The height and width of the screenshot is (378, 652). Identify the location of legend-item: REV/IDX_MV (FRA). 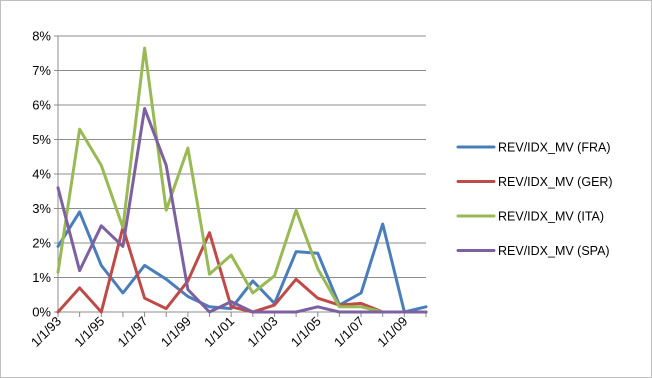
(533, 148).